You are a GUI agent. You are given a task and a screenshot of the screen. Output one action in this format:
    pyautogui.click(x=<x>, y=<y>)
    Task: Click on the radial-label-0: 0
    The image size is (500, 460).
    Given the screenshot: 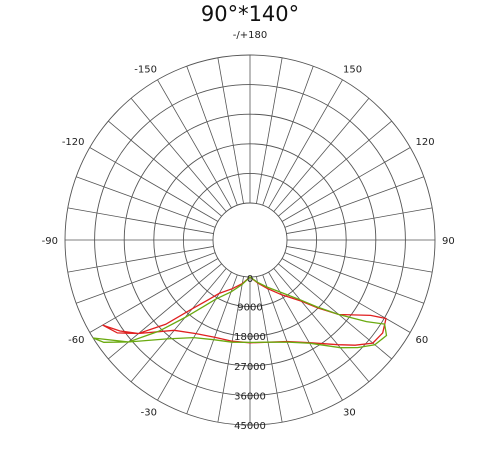 What is the action you would take?
    pyautogui.click(x=250, y=279)
    